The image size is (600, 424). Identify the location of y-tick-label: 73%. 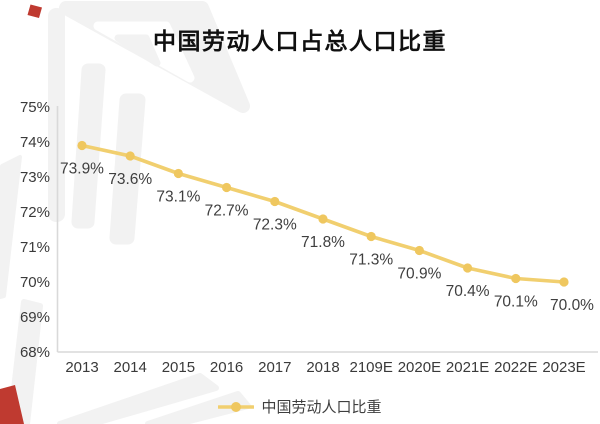
(35, 177).